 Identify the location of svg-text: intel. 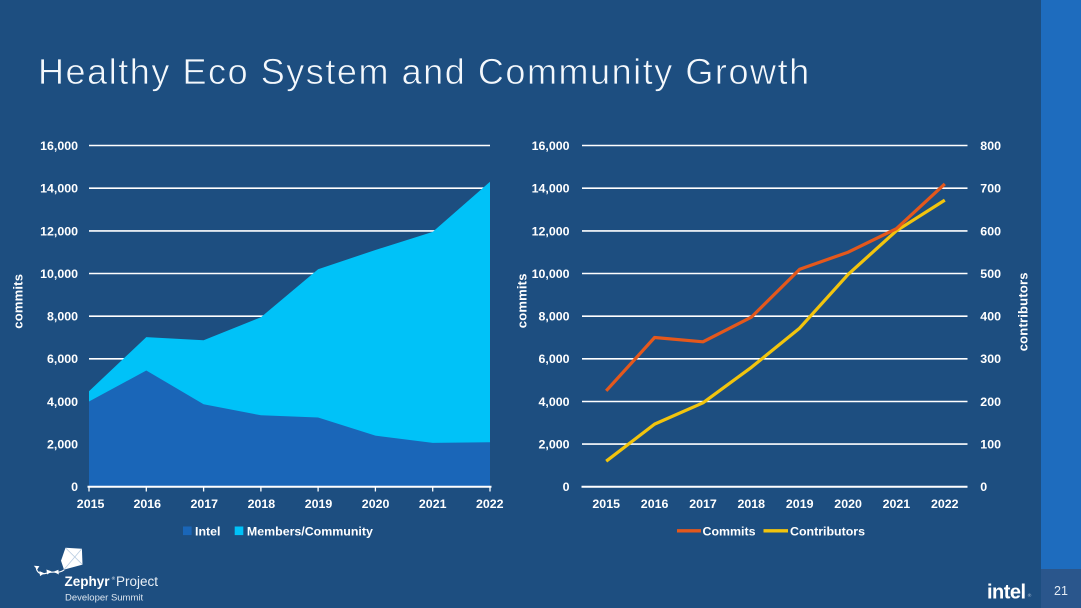
(1006, 592).